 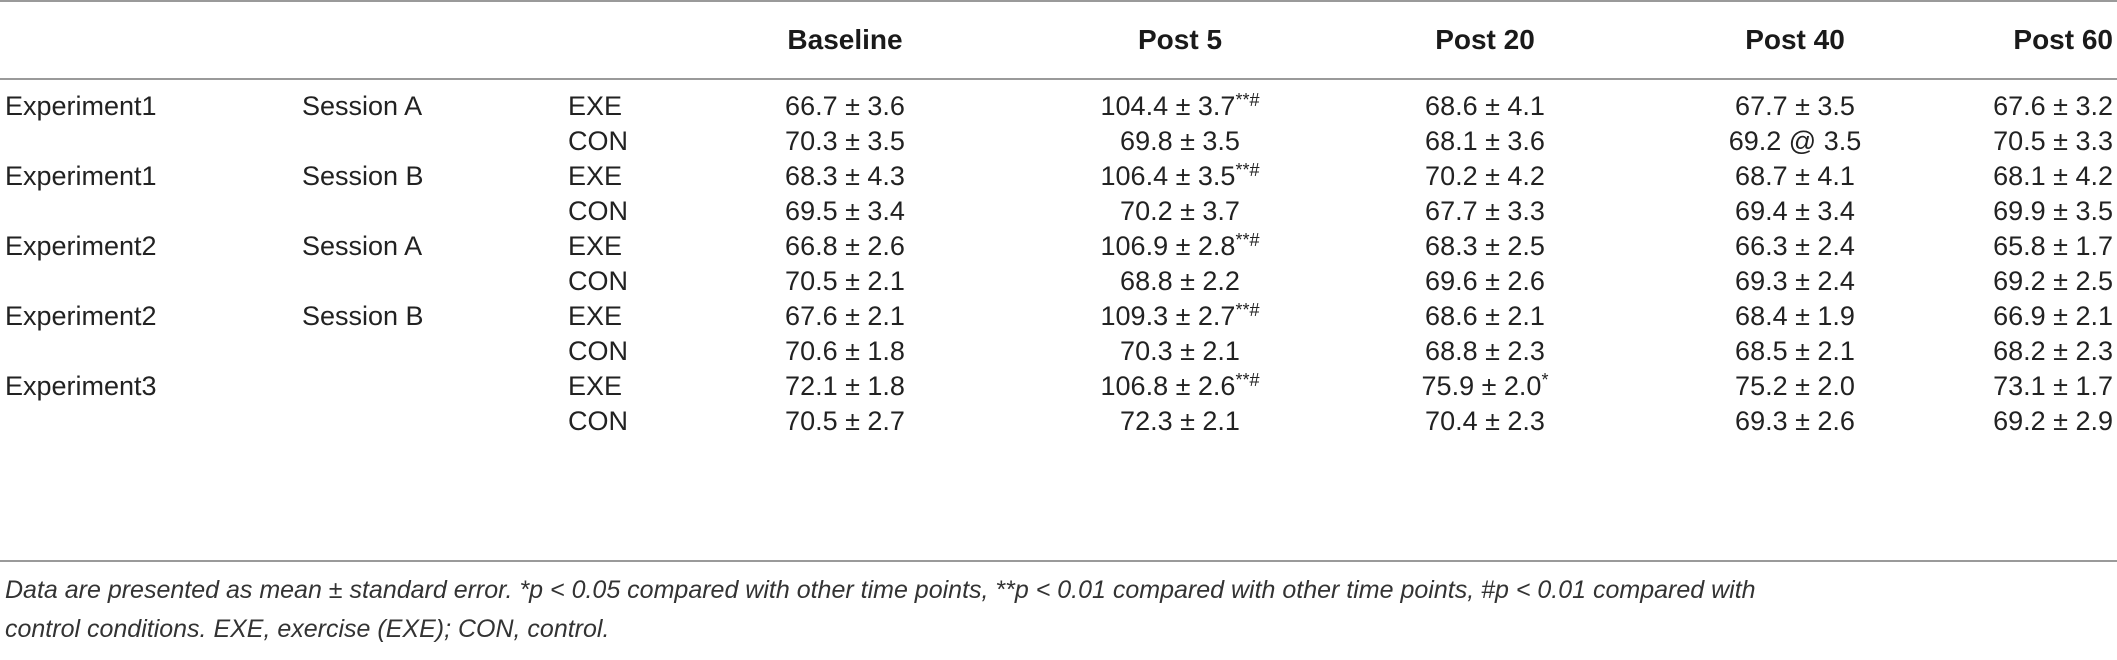 What do you see at coordinates (1485, 281) in the screenshot?
I see `post20-cell: 69.6 ± 2.6` at bounding box center [1485, 281].